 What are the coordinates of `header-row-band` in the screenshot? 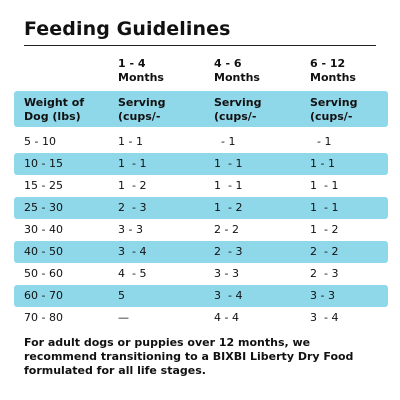 It's located at (201, 109).